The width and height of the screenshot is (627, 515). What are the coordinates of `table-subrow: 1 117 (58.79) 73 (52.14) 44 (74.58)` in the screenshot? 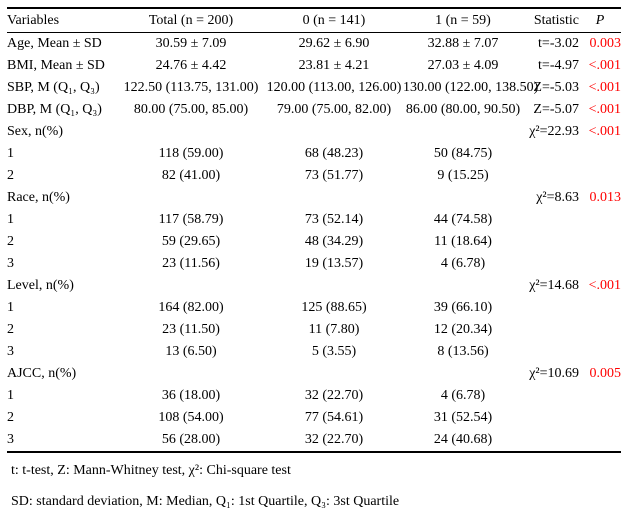 It's located at (314, 220).